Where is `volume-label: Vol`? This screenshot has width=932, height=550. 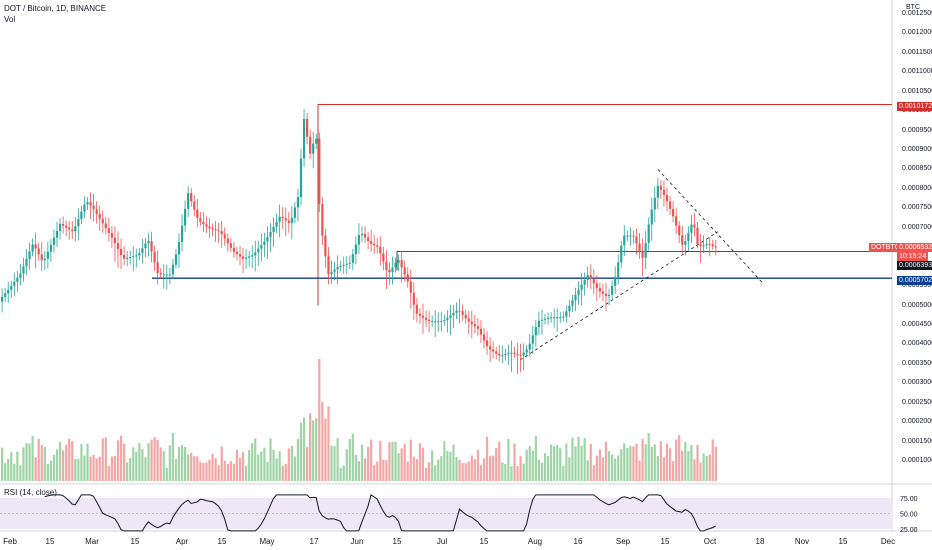
volume-label: Vol is located at coordinates (10, 19).